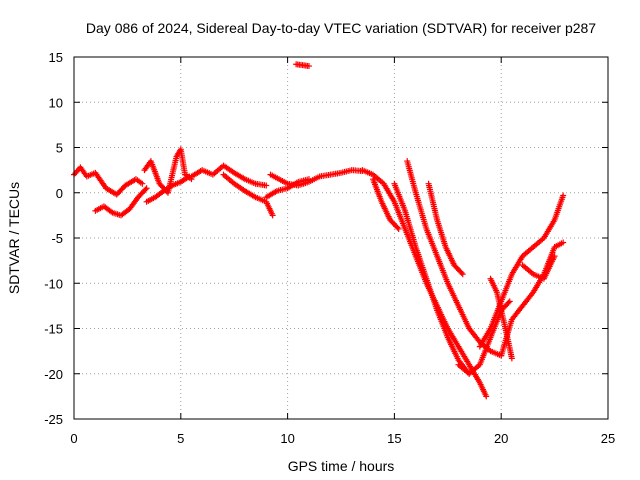 The image size is (640, 480). Describe the element at coordinates (59, 148) in the screenshot. I see `y-tick-label: 5` at that location.